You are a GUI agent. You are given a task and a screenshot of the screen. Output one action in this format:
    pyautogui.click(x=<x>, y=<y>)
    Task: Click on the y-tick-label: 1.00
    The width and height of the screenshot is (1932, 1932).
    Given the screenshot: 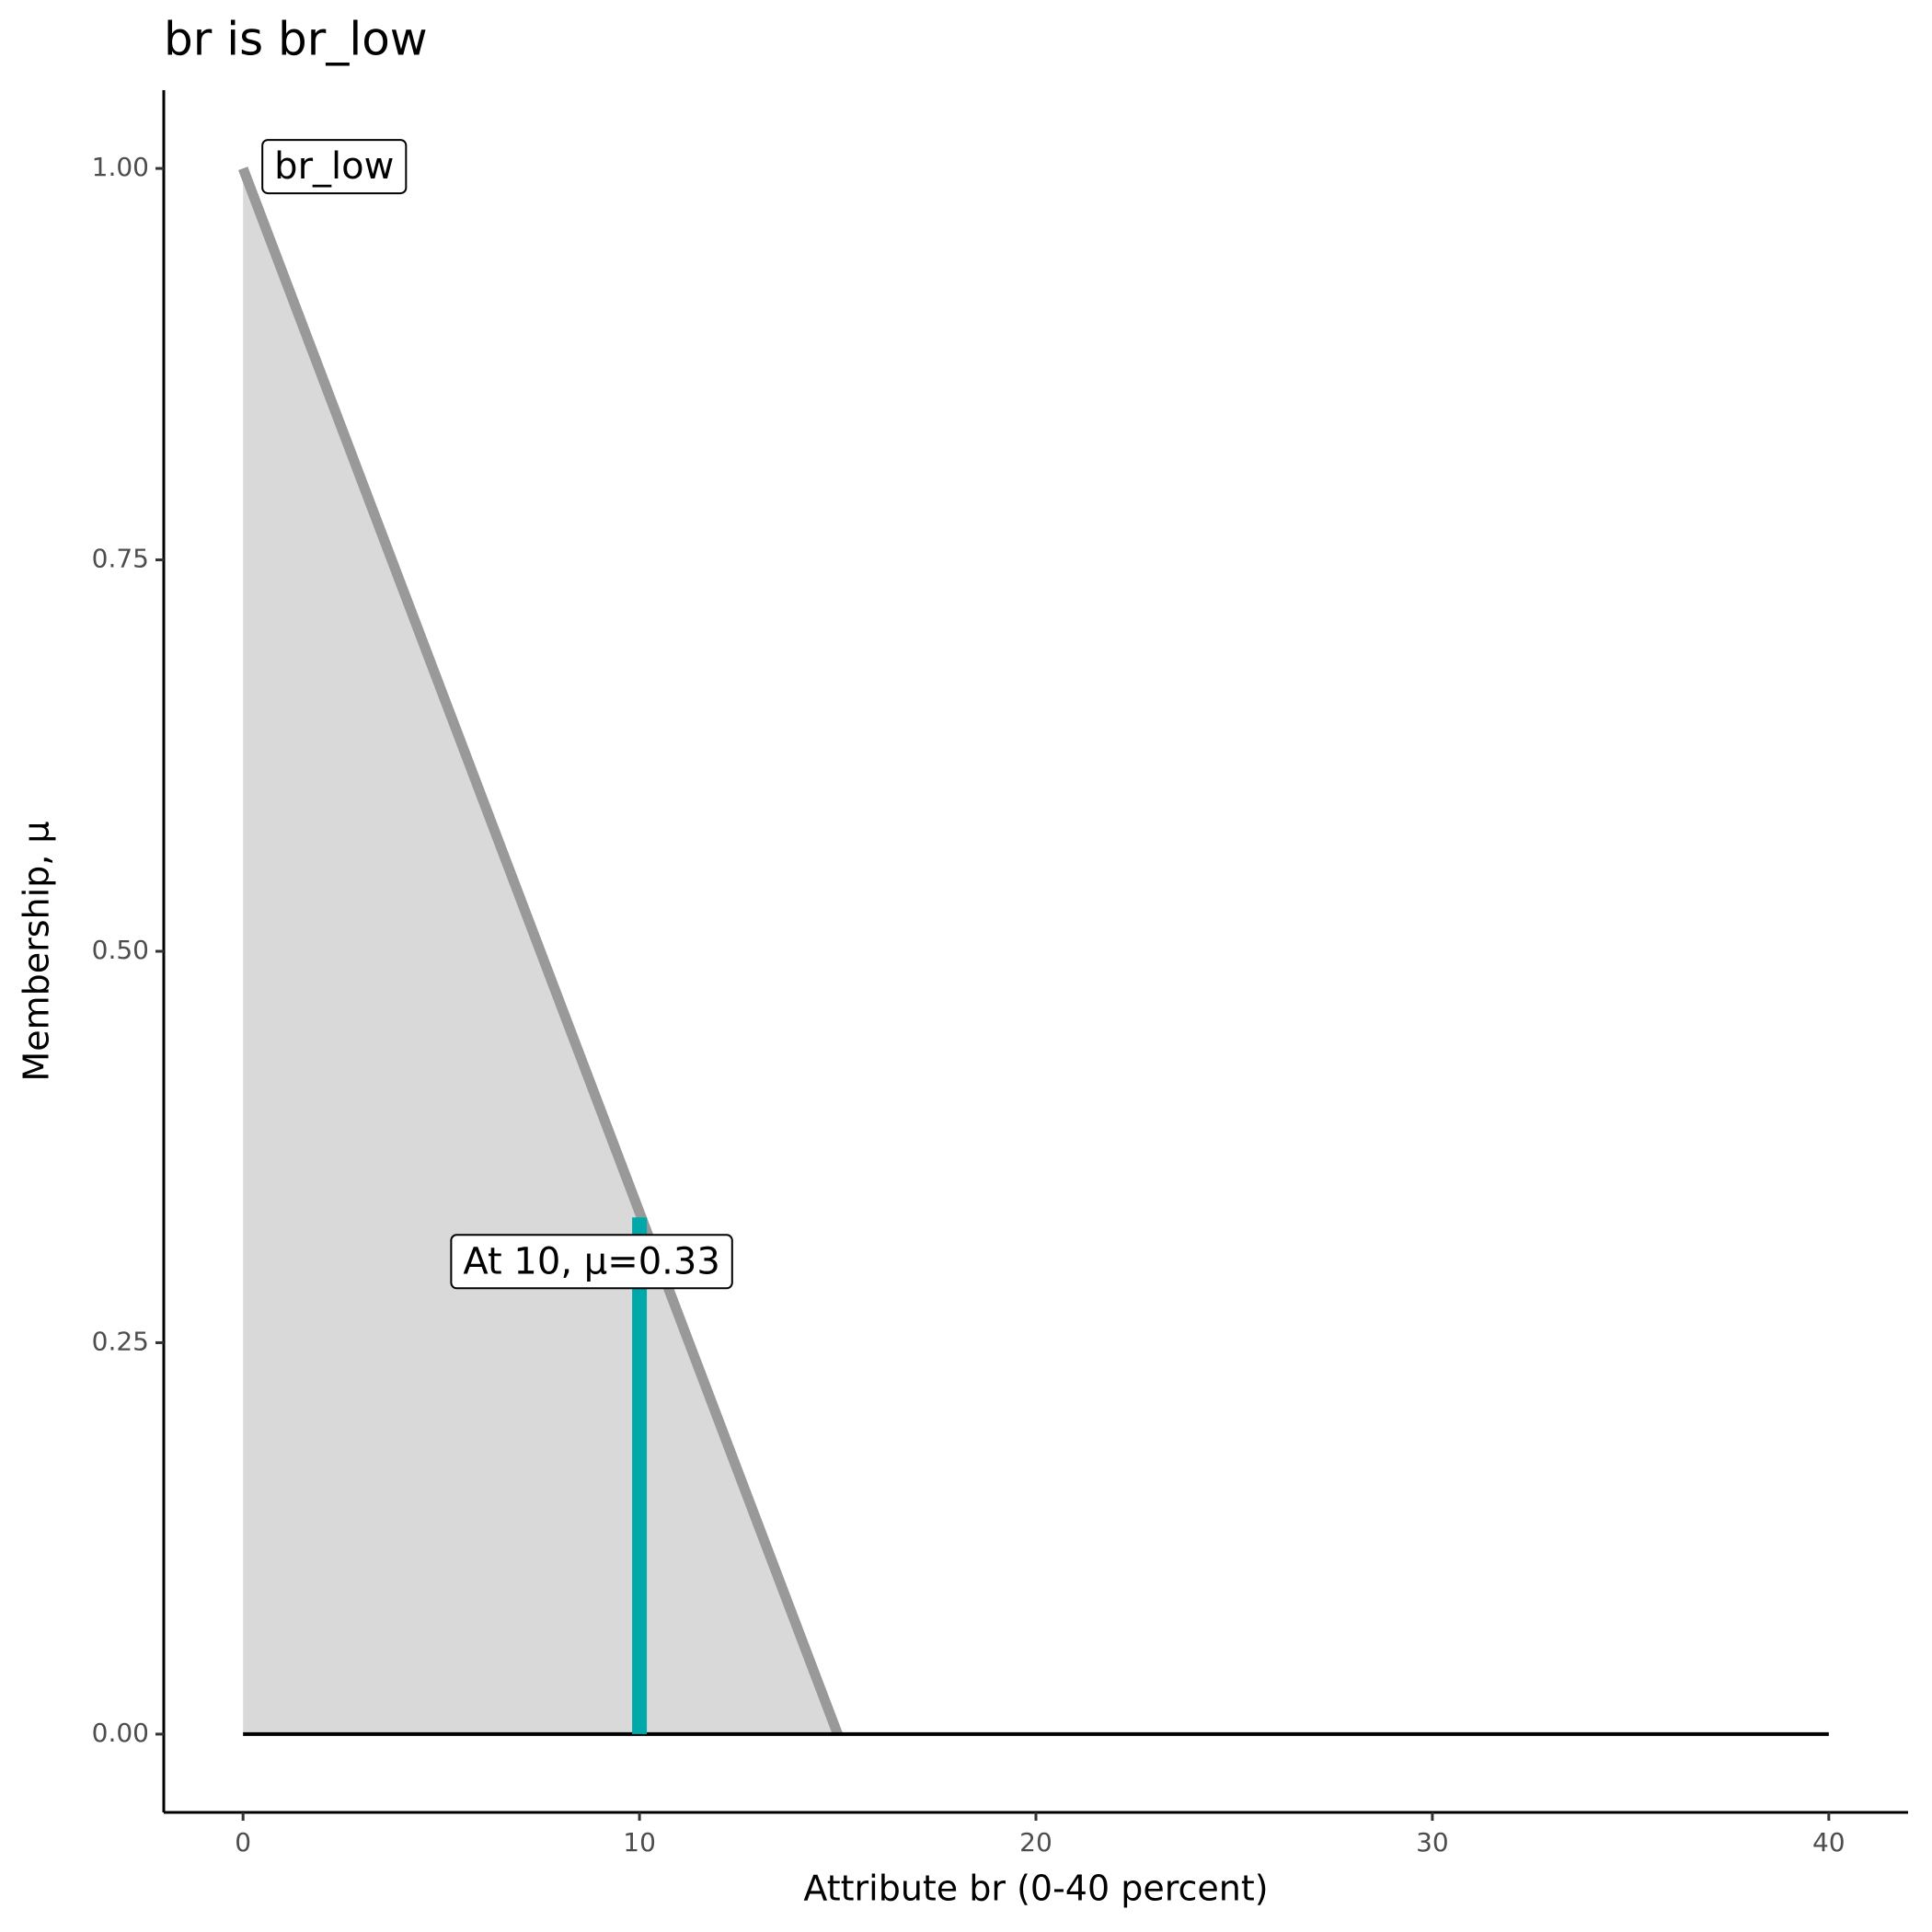 What is the action you would take?
    pyautogui.click(x=120, y=167)
    